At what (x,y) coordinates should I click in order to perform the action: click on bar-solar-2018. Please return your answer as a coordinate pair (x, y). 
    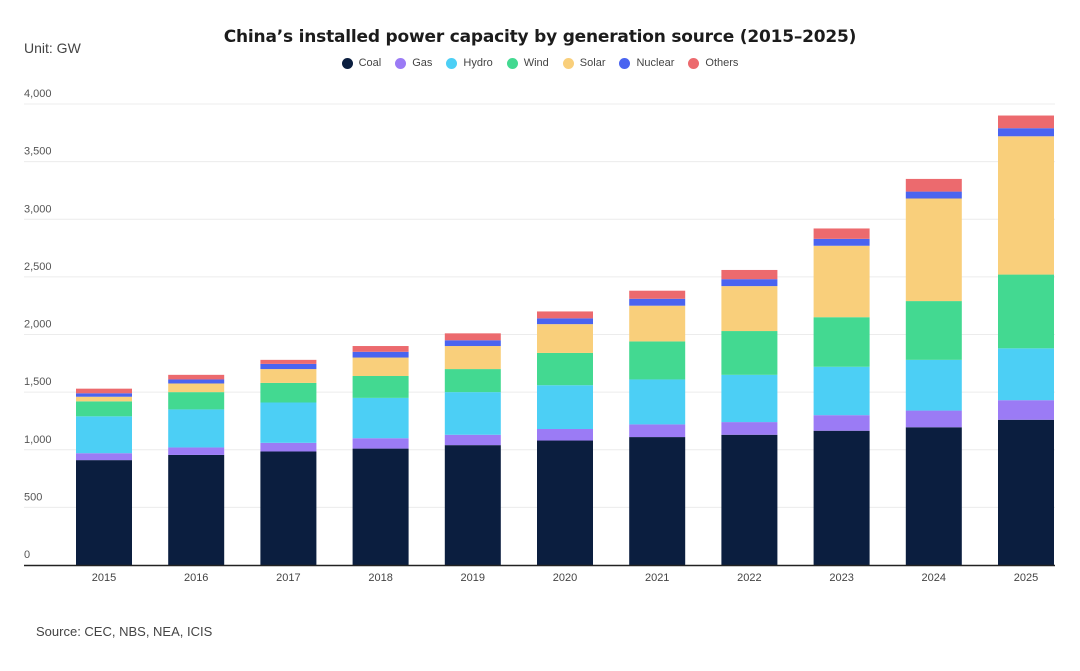
    Looking at the image, I should click on (380, 366).